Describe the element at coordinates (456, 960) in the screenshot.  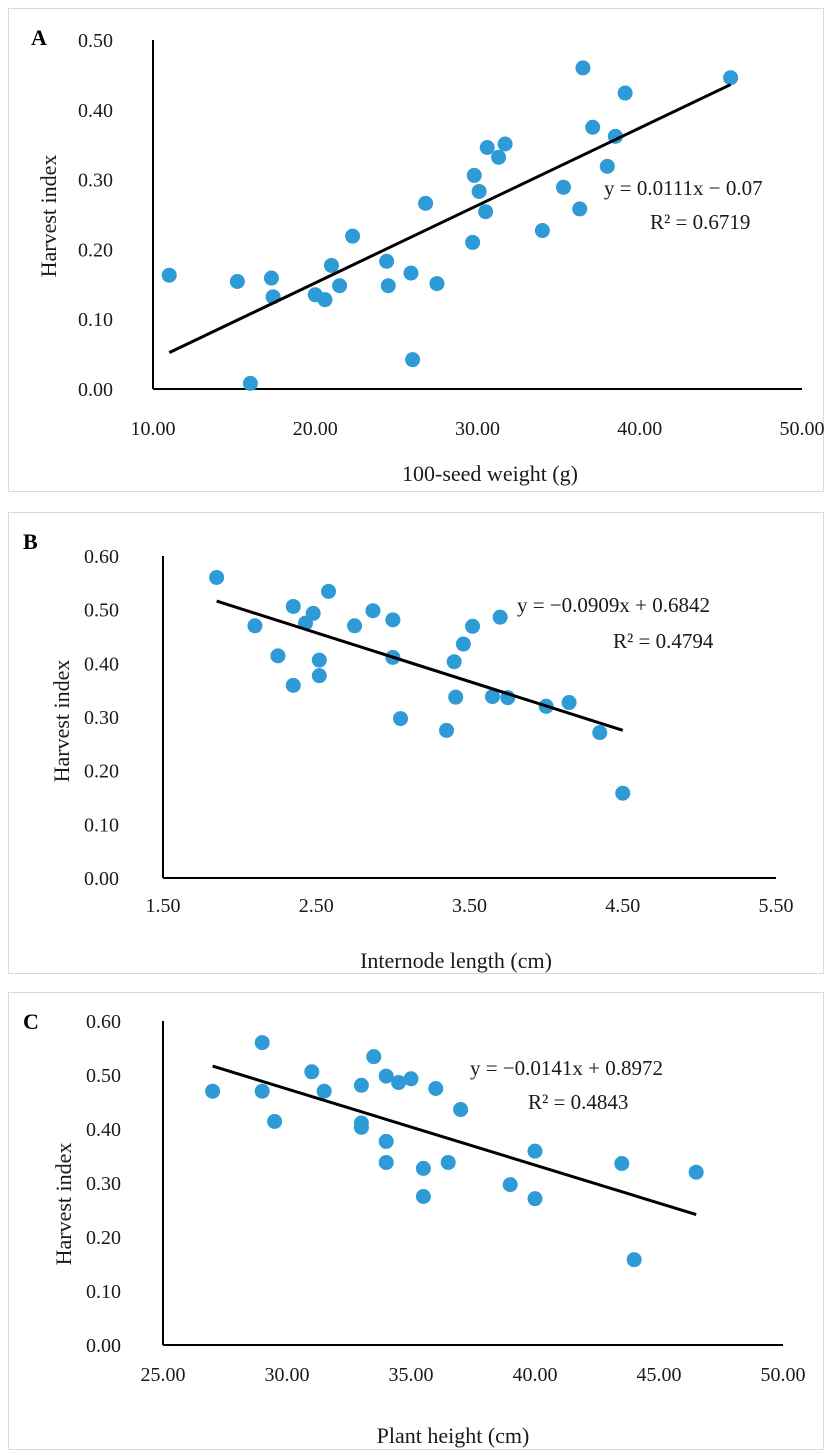
I see `x-axis-title-b: Internode length (cm)` at that location.